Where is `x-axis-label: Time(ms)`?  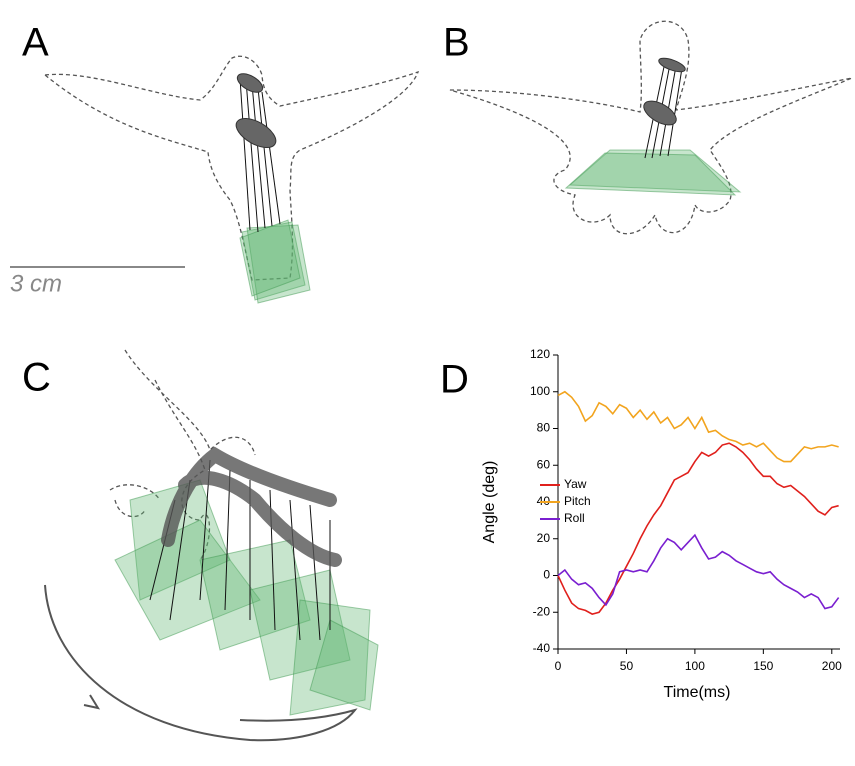 x-axis-label: Time(ms) is located at coordinates (697, 692).